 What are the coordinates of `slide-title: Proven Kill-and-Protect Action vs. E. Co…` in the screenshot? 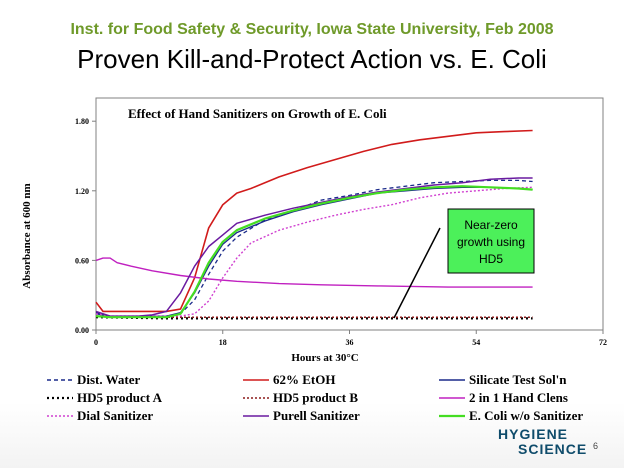 It's located at (312, 59).